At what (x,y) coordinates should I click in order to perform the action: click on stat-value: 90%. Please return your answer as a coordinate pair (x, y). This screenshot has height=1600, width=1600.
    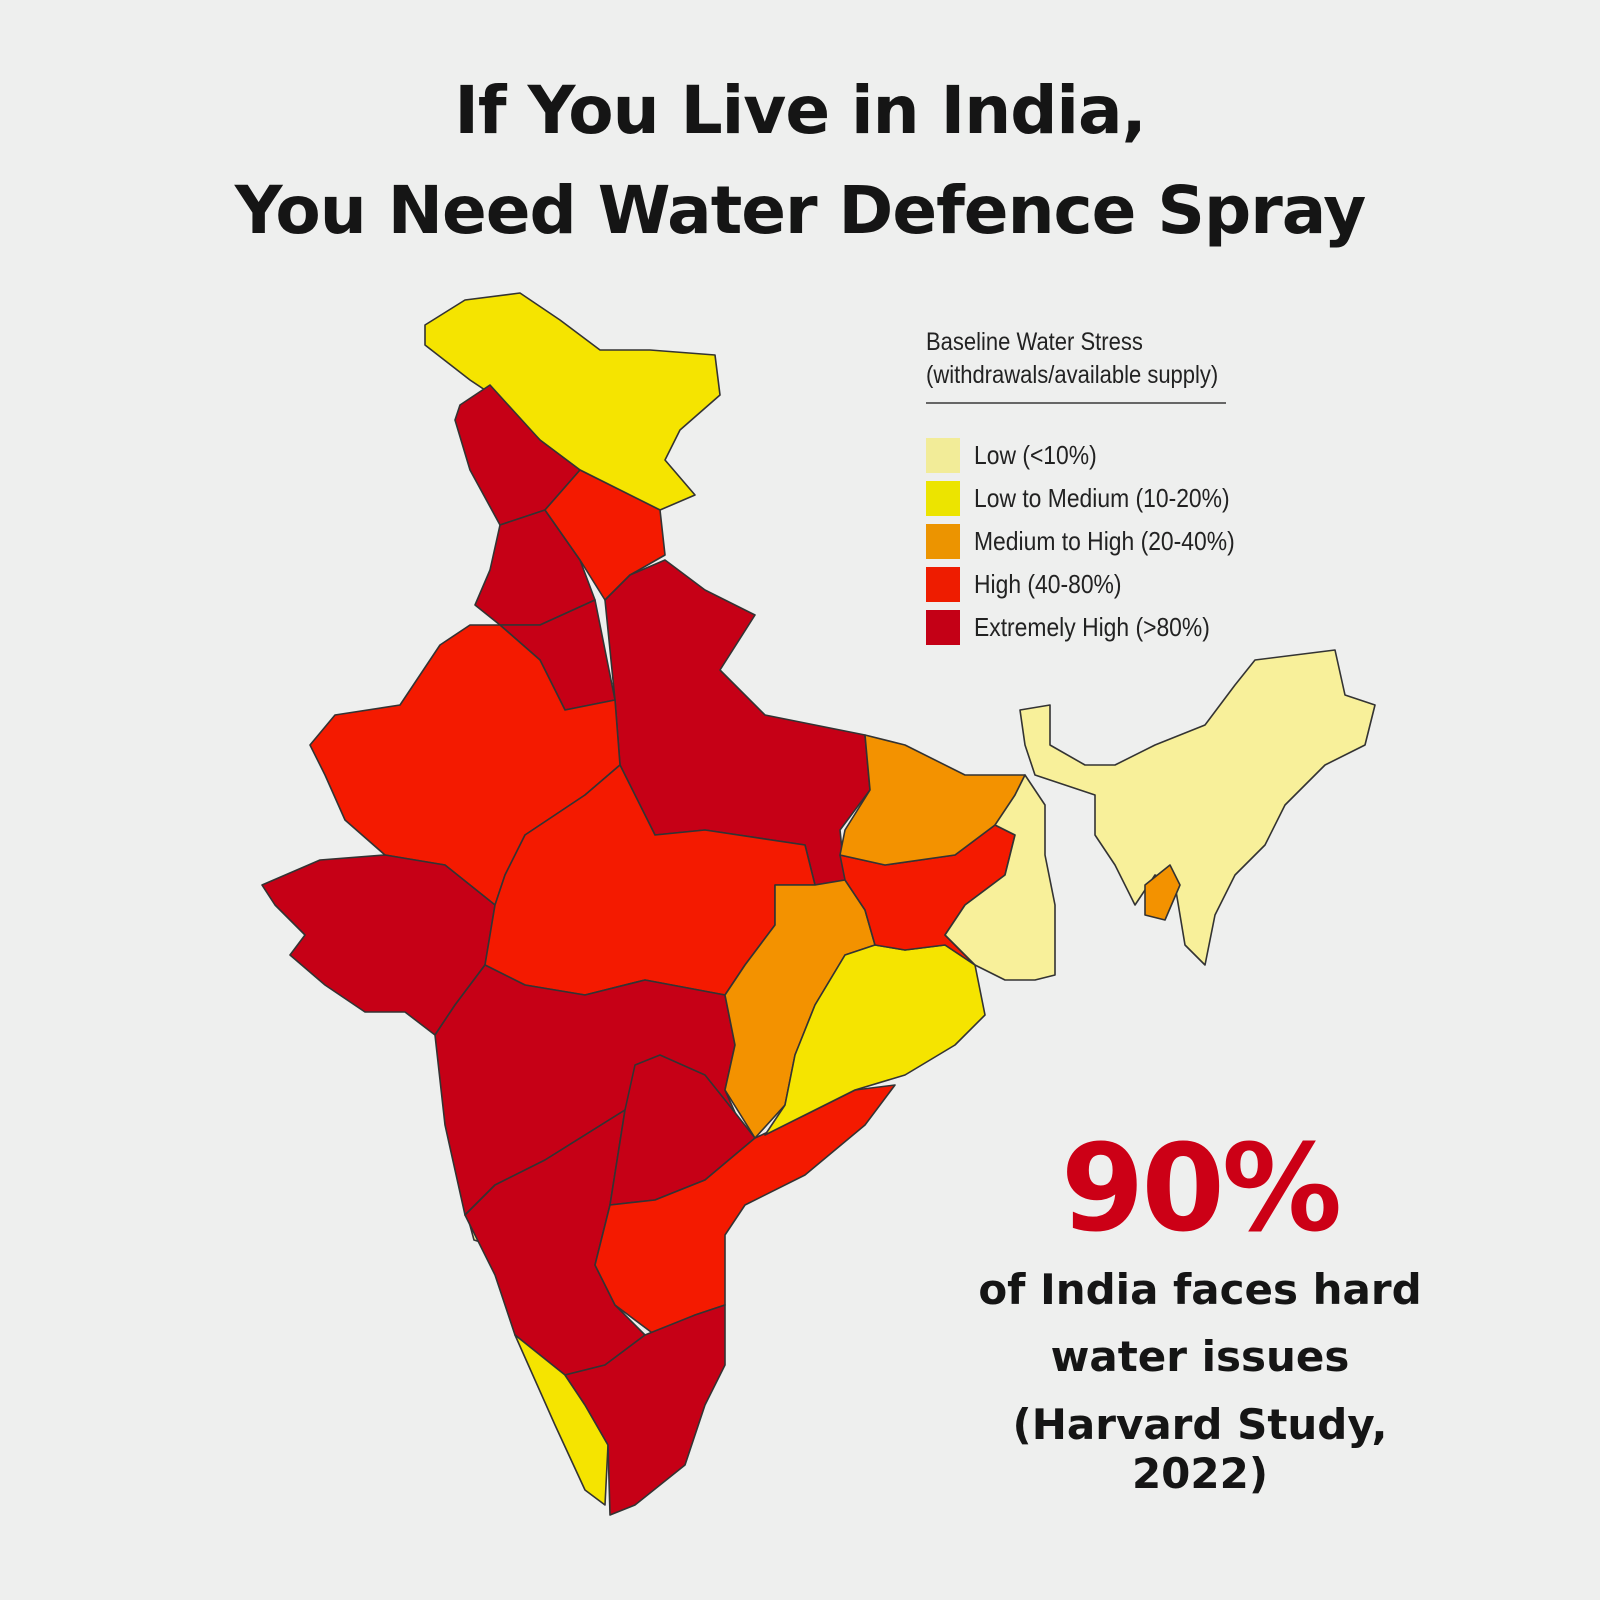
    Looking at the image, I should click on (1201, 1189).